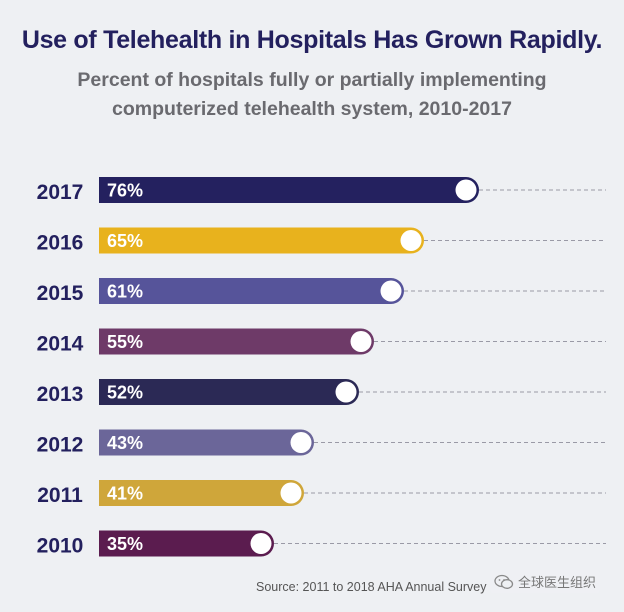 The image size is (624, 612). Describe the element at coordinates (60, 293) in the screenshot. I see `category-label: 2015` at that location.